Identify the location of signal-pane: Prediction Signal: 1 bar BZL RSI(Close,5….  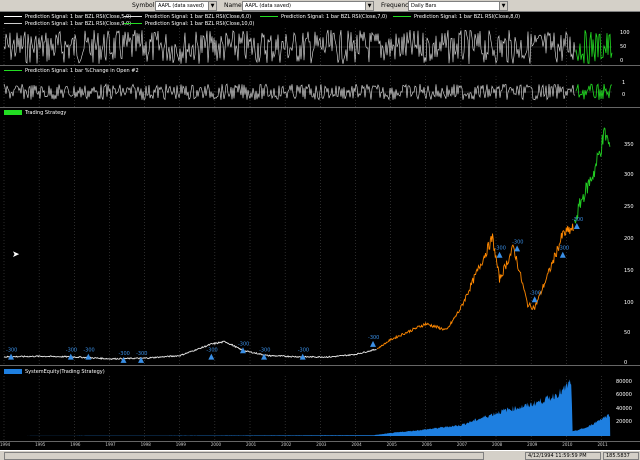
(320, 39).